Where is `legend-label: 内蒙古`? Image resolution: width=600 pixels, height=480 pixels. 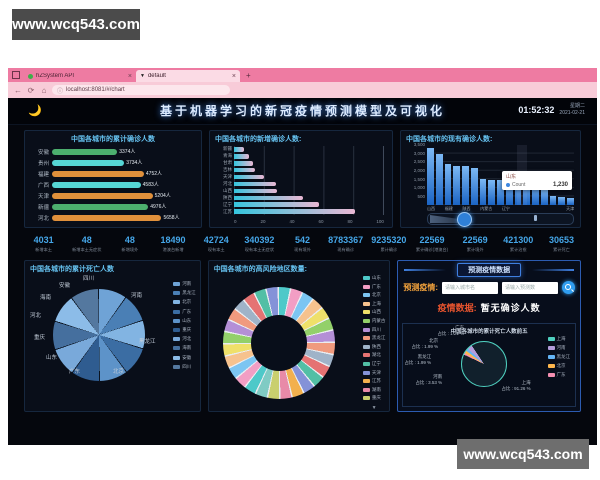 legend-label: 内蒙古 is located at coordinates (378, 320).